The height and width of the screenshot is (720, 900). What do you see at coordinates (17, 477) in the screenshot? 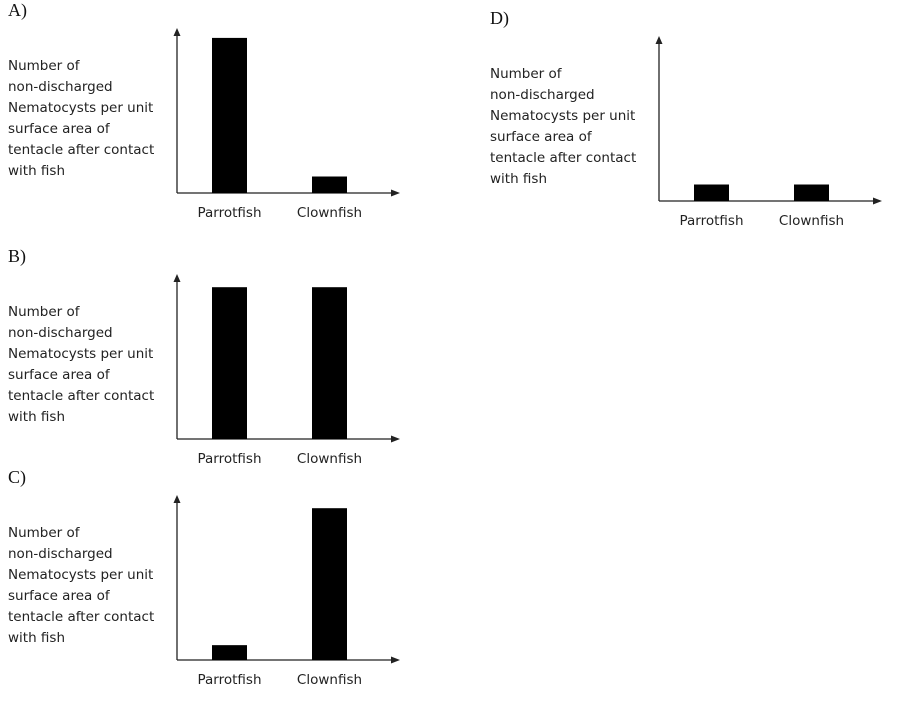
I see `panel-letter: C)` at bounding box center [17, 477].